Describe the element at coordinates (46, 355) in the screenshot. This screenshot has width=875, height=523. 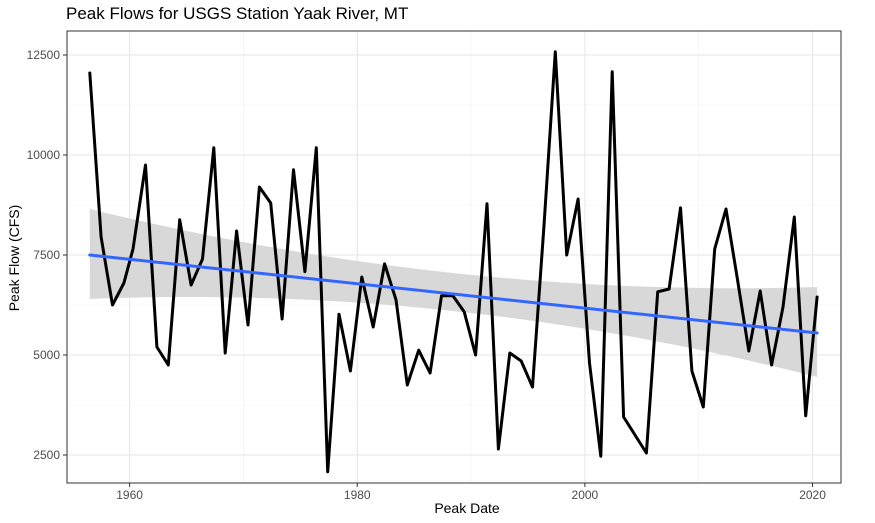
I see `y-tick-label: 5000` at that location.